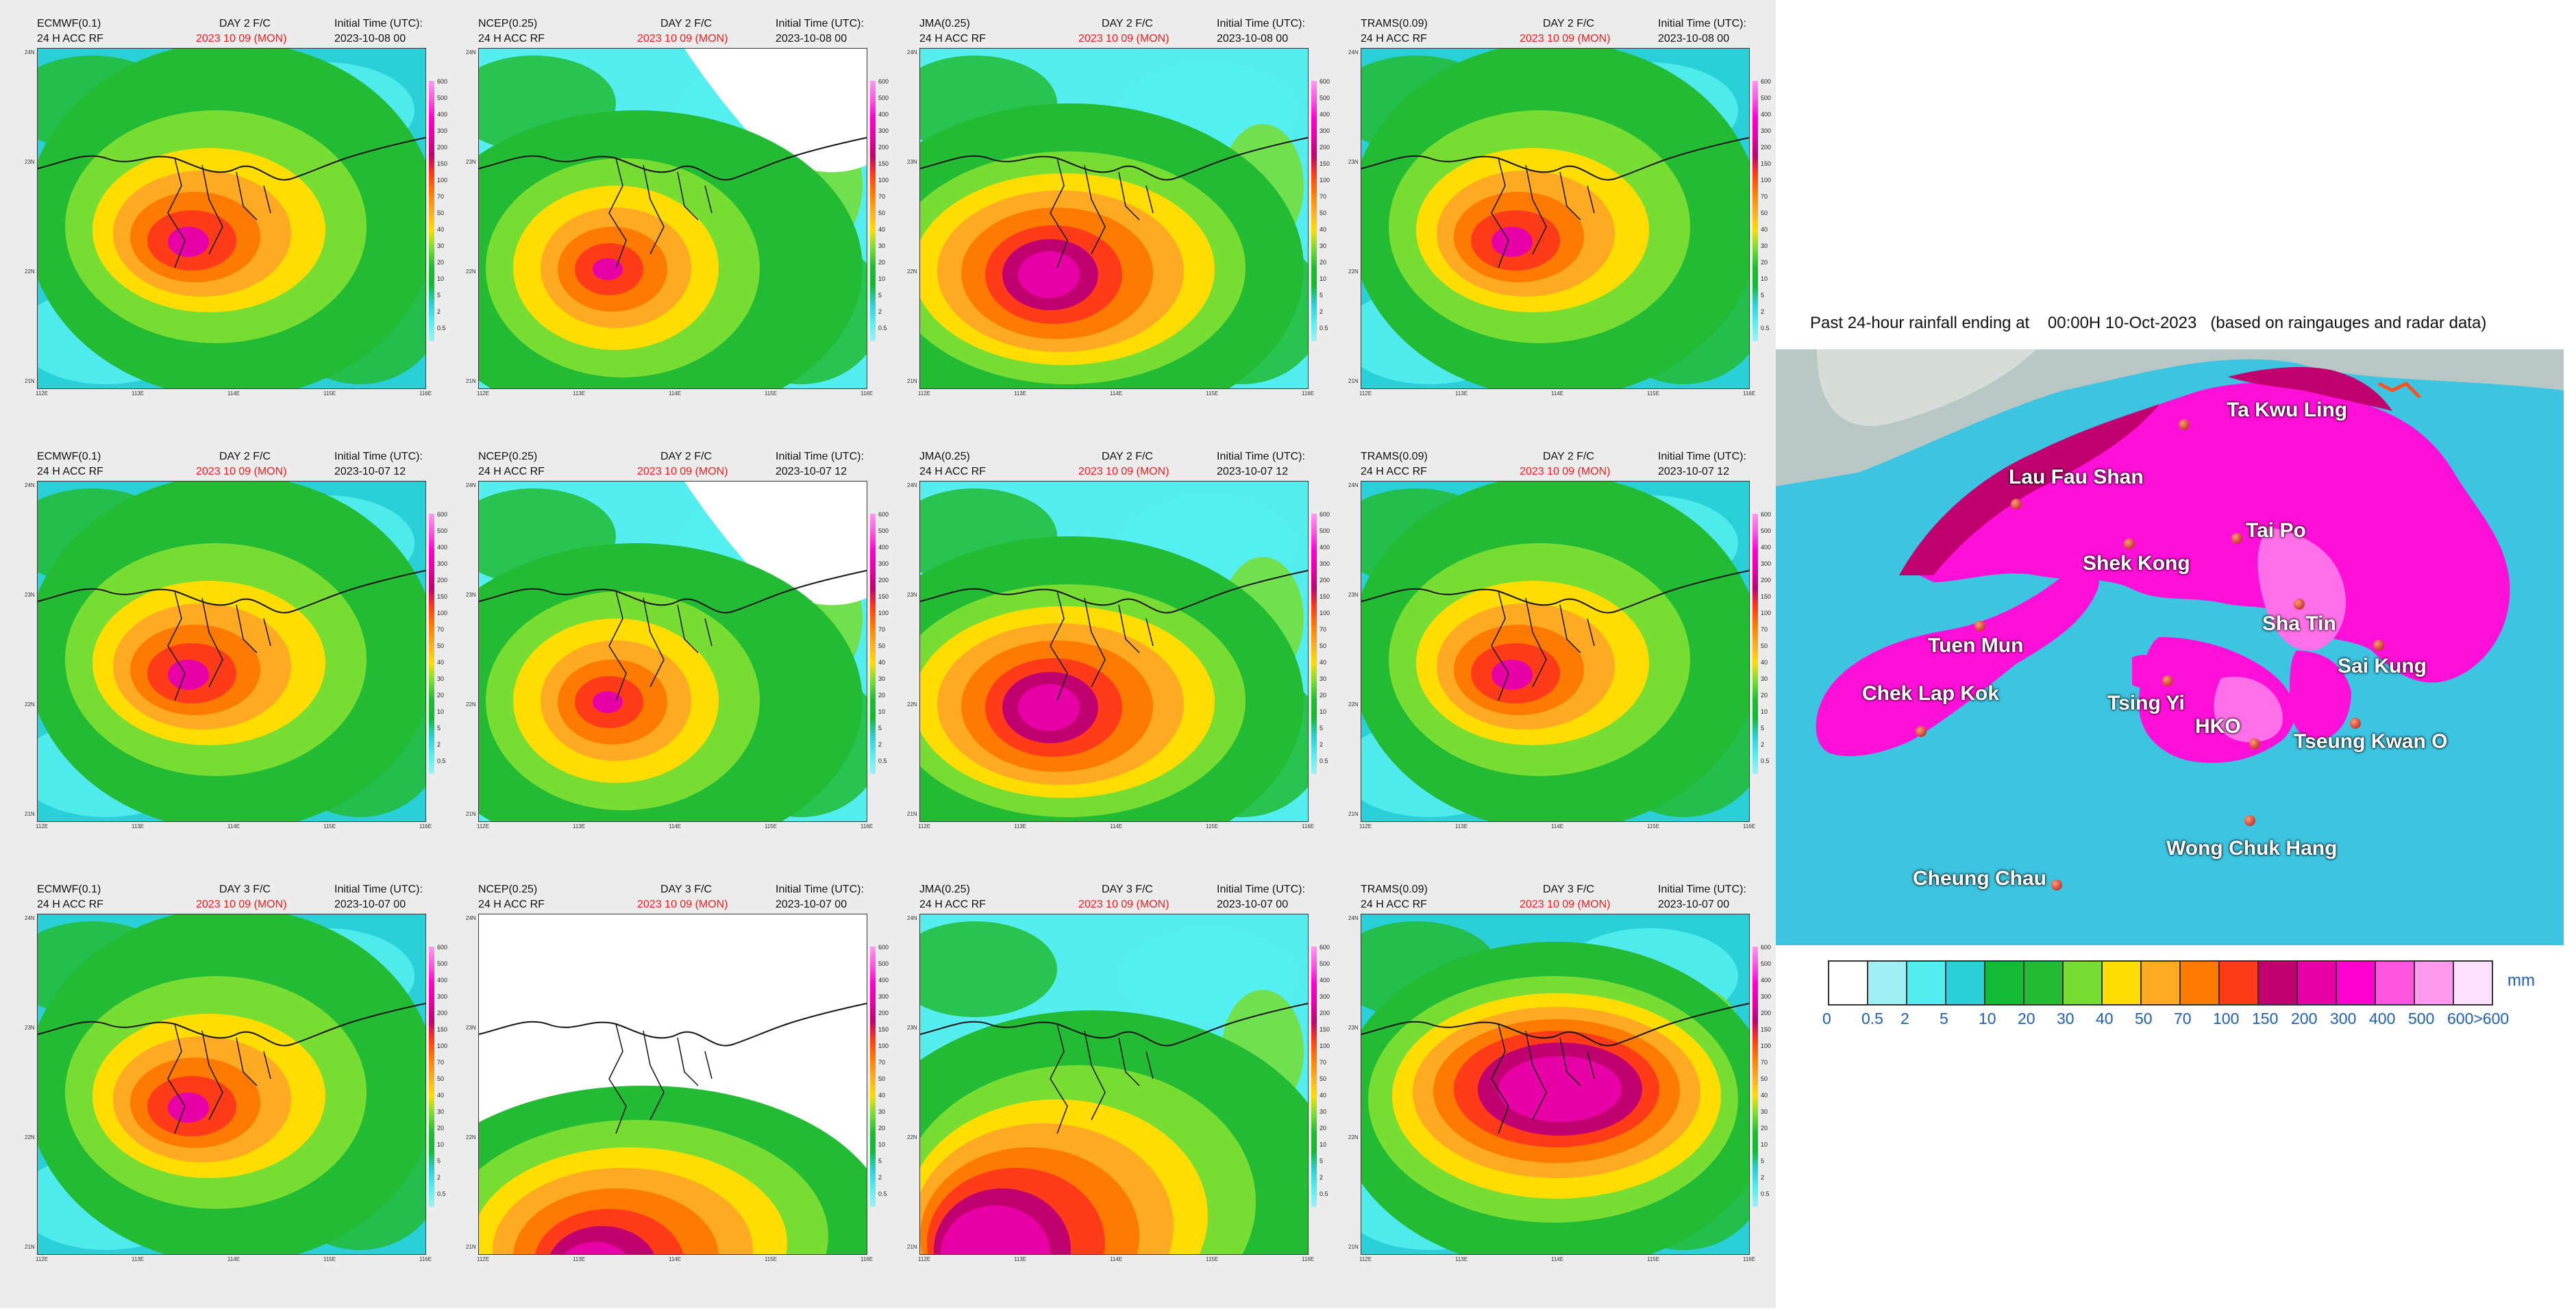  What do you see at coordinates (882, 1111) in the screenshot?
I see `colorbar-label: 30` at bounding box center [882, 1111].